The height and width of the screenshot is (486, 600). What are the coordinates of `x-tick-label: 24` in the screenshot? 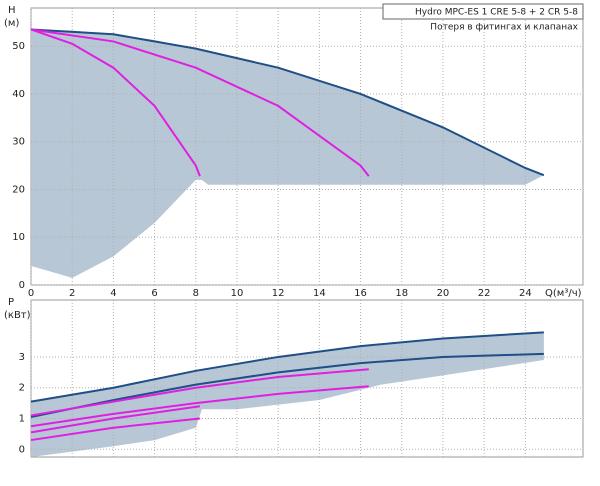 It's located at (525, 293).